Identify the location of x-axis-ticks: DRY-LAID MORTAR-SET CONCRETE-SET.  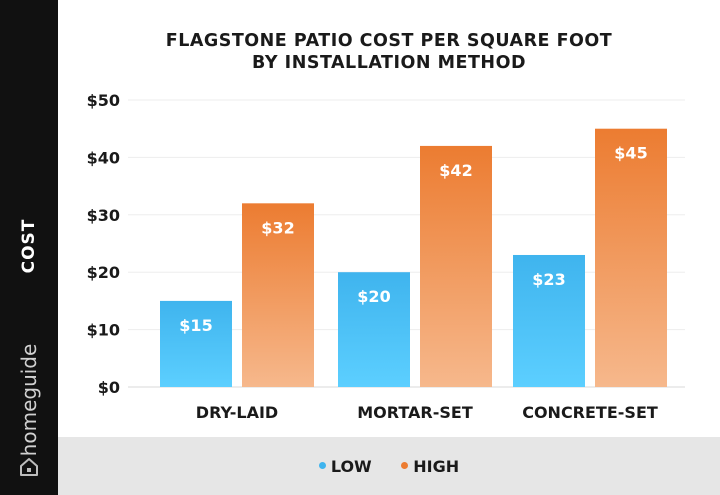
(427, 412).